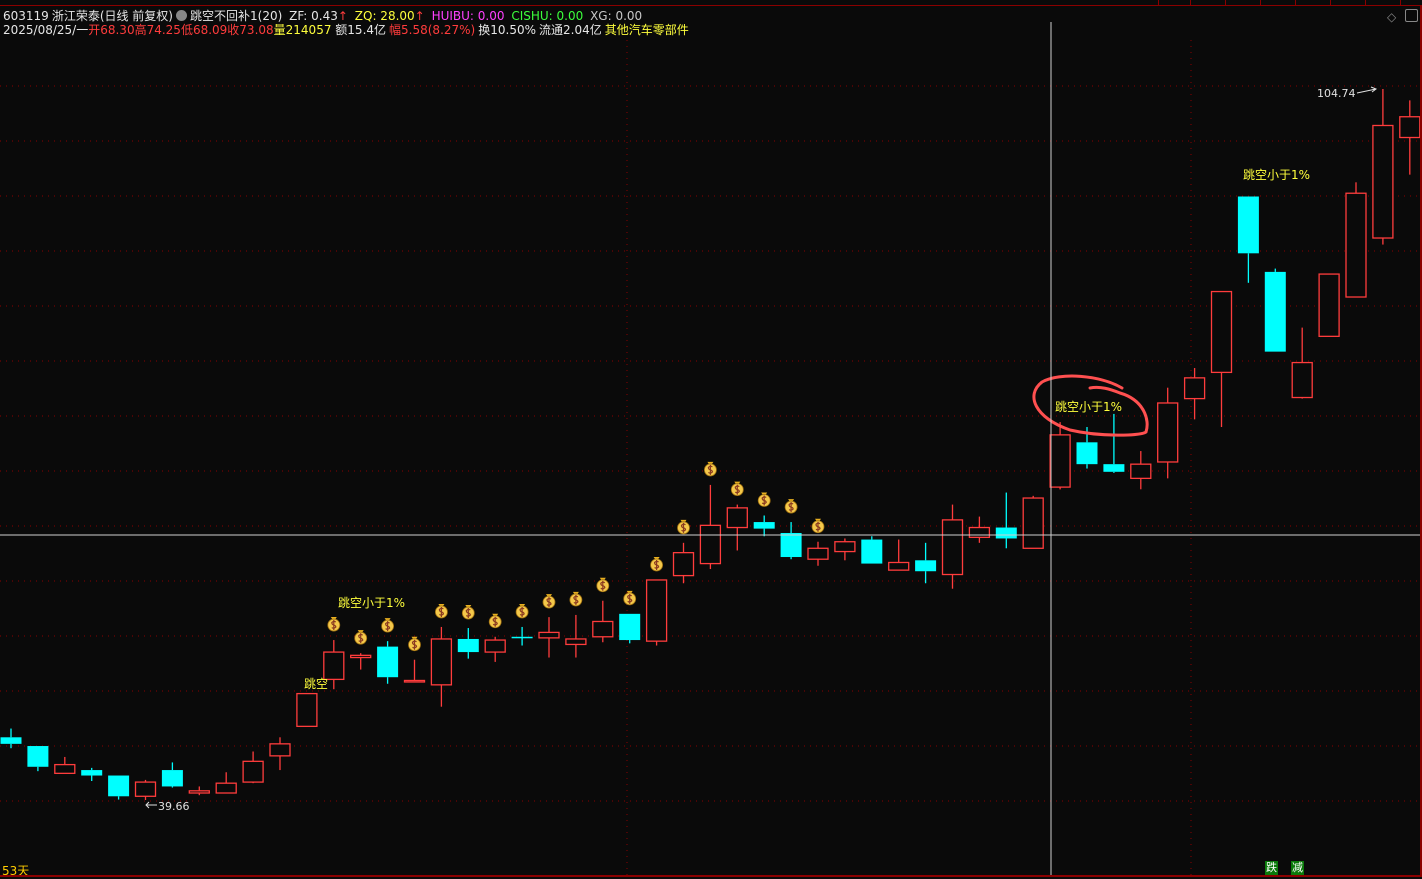 The width and height of the screenshot is (1422, 879). Describe the element at coordinates (316, 684) in the screenshot. I see `signal-label: 跳空` at that location.